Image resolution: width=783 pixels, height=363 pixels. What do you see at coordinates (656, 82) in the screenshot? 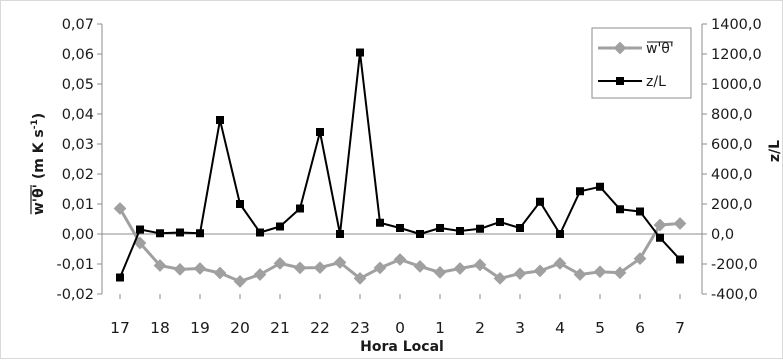
I see `legend-label-zl: z/L` at bounding box center [656, 82].